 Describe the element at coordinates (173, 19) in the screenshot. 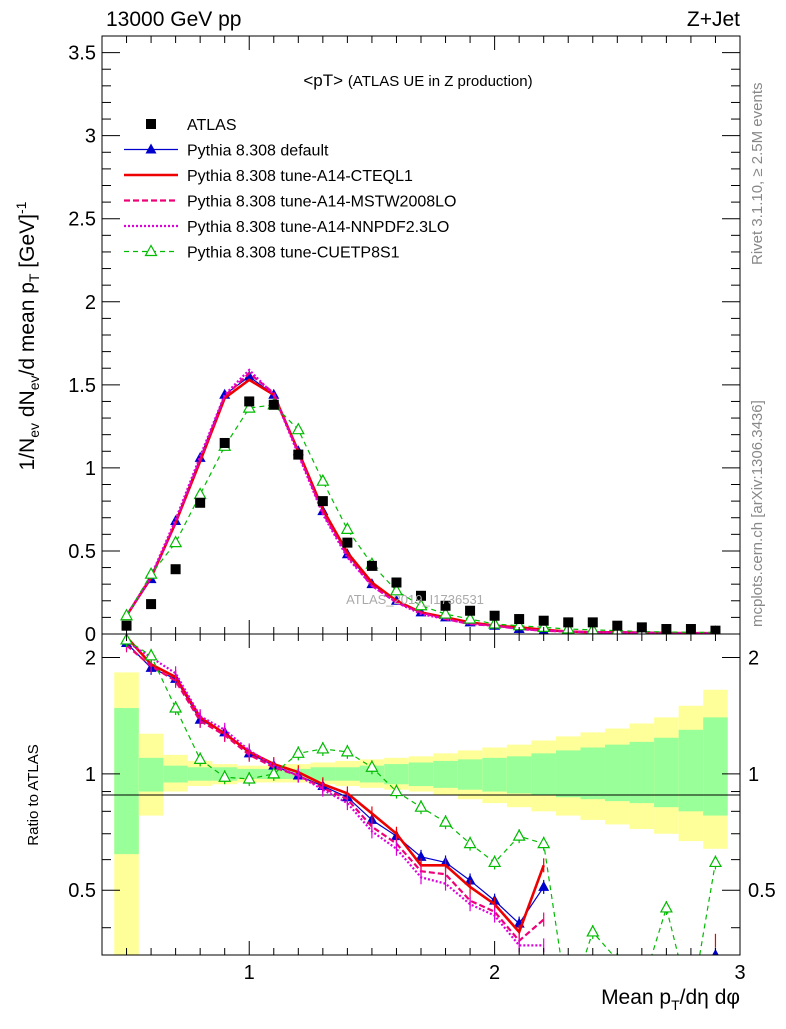

I see `energy-label: 13000 GeV pp` at that location.